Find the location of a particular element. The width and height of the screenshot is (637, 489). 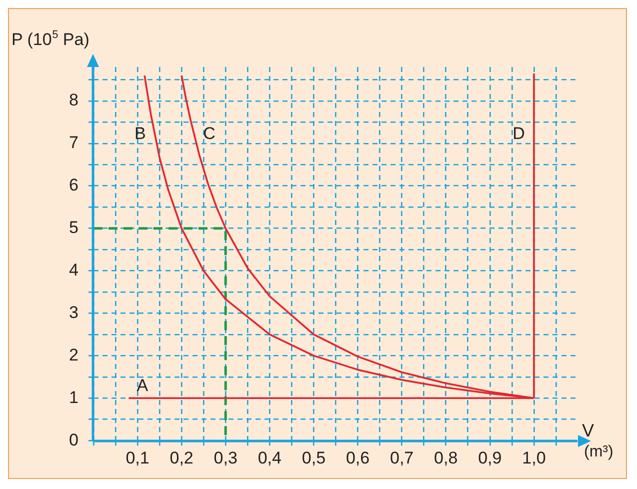

y-tick-label: 7 is located at coordinates (73, 142).